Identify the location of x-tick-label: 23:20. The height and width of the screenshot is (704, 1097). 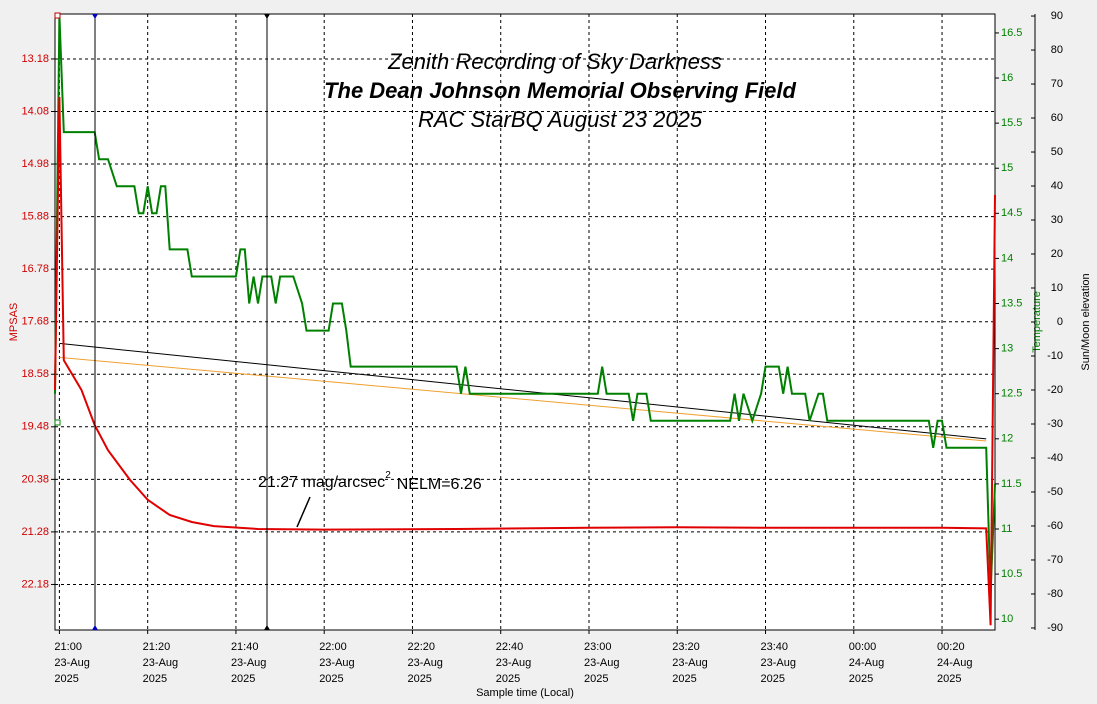
(686, 647).